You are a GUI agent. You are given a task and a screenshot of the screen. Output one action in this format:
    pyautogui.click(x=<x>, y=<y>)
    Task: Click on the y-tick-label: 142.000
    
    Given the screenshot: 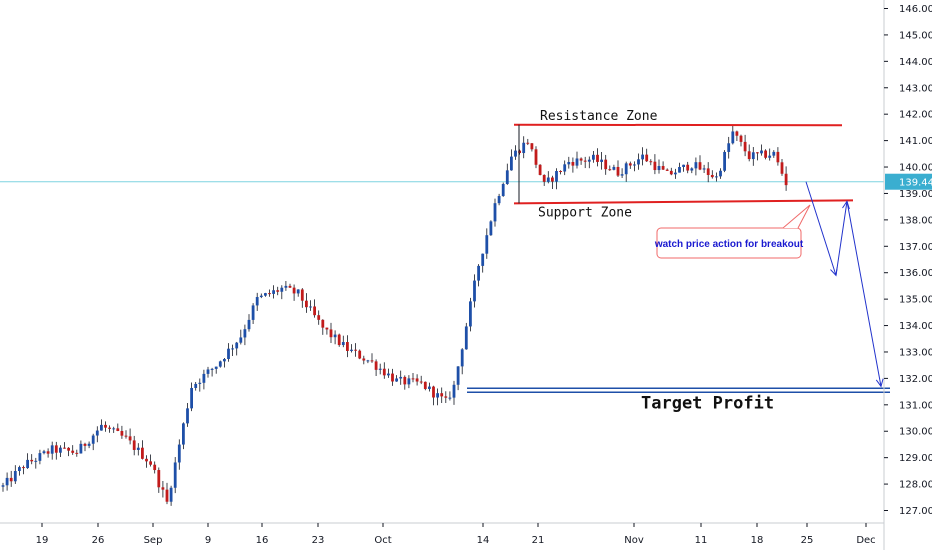 What is the action you would take?
    pyautogui.click(x=915, y=115)
    